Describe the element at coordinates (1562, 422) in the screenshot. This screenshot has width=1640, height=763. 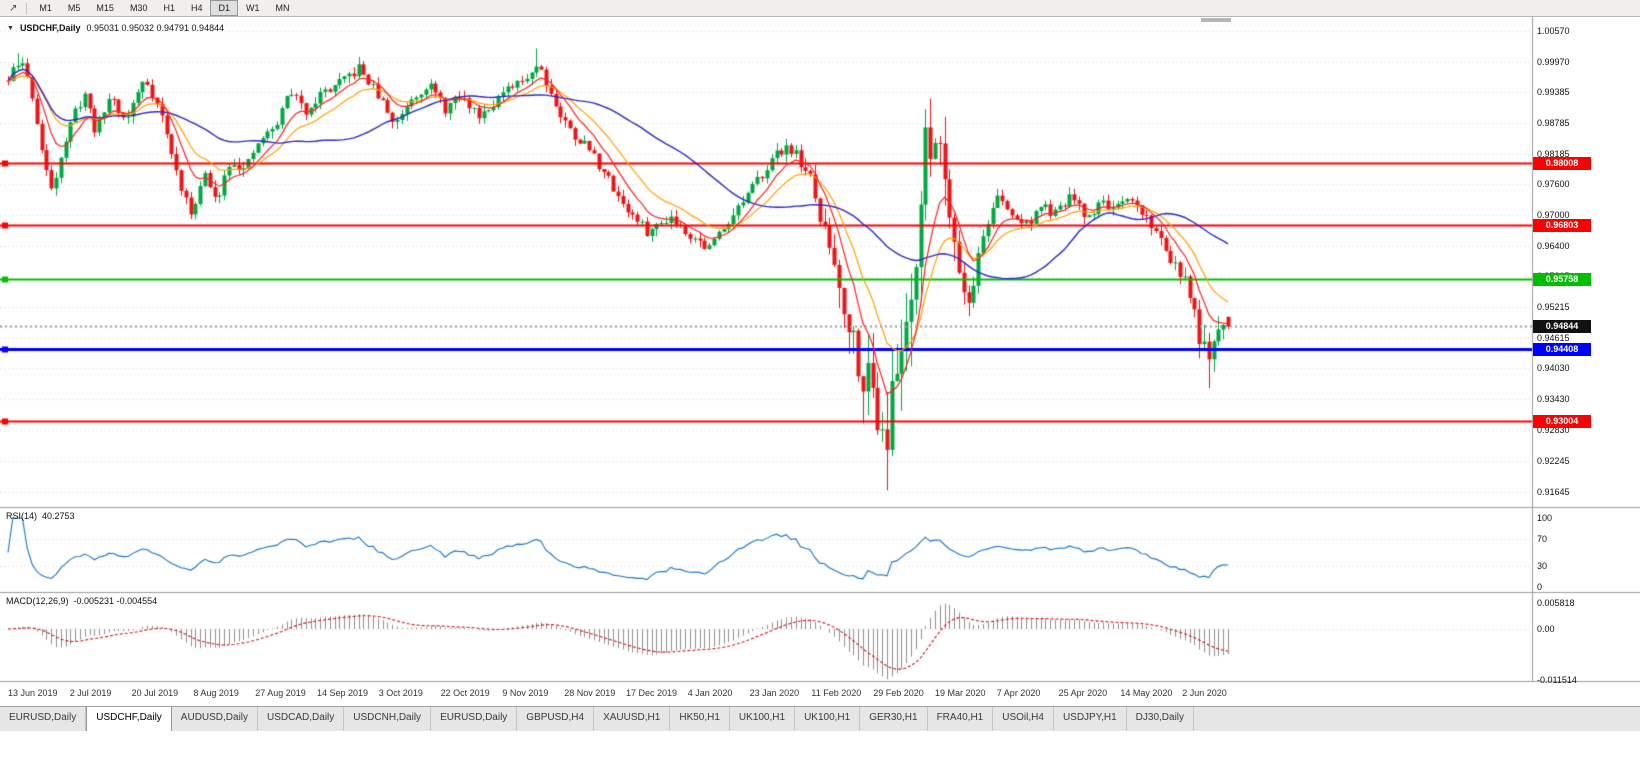
I see `level-price-label: 0.93004` at that location.